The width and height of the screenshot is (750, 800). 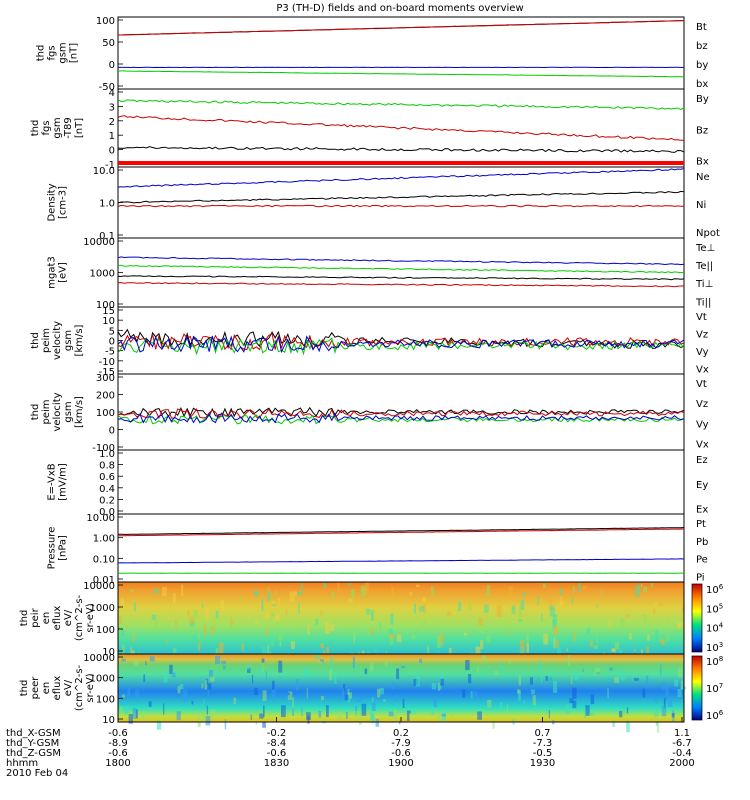 I want to click on y-tick-label: 10.00, so click(x=100, y=518).